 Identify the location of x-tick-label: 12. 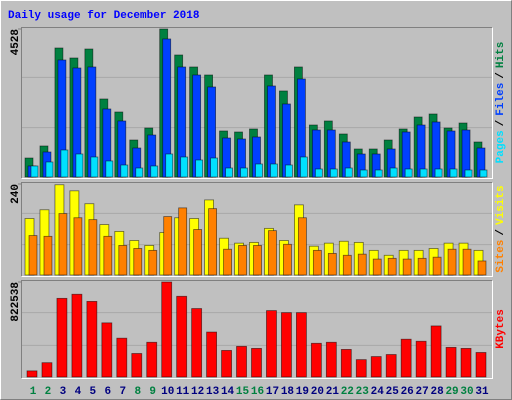
(197, 392).